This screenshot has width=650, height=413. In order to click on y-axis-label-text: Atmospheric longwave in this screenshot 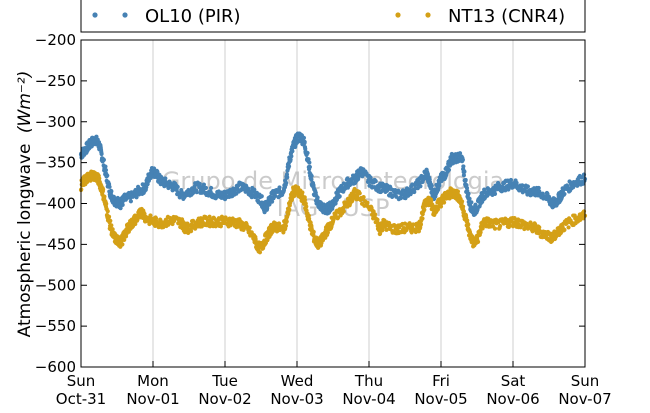, I will do `click(25, 240)`.